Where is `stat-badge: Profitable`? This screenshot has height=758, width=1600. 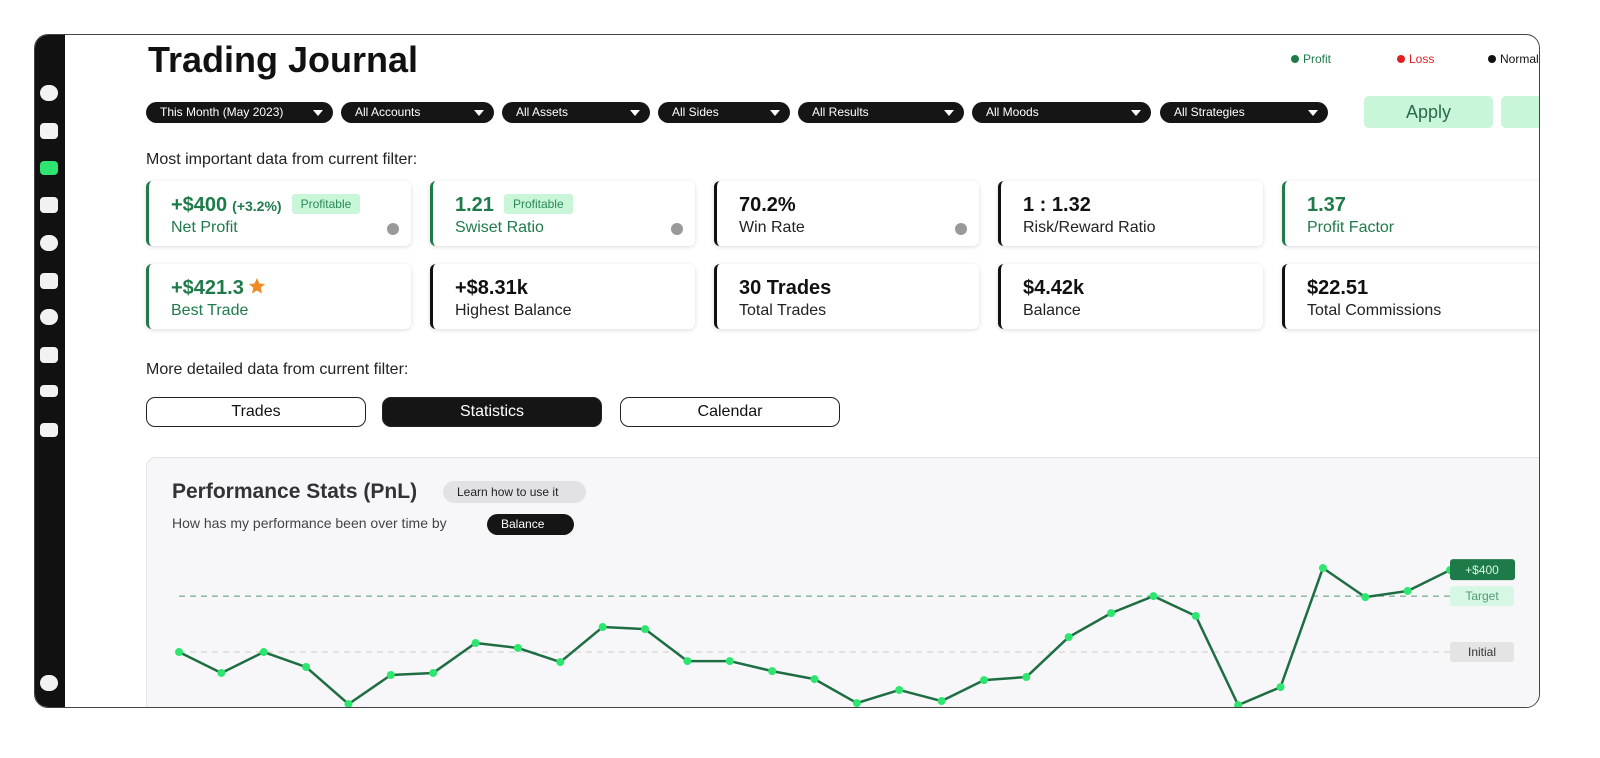
stat-badge: Profitable is located at coordinates (538, 204).